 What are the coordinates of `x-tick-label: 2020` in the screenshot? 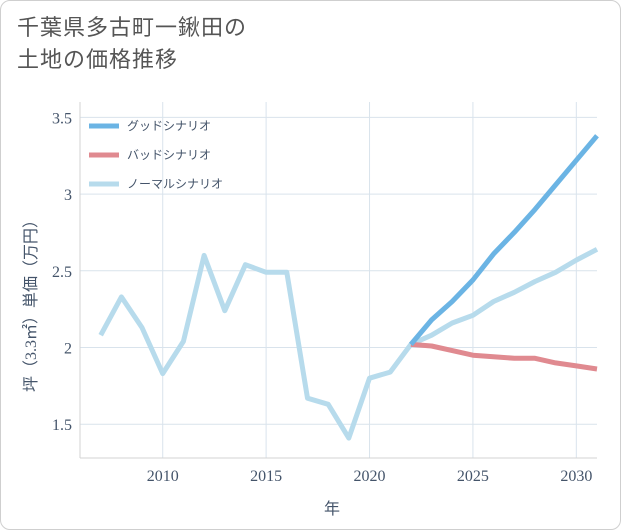 It's located at (370, 476).